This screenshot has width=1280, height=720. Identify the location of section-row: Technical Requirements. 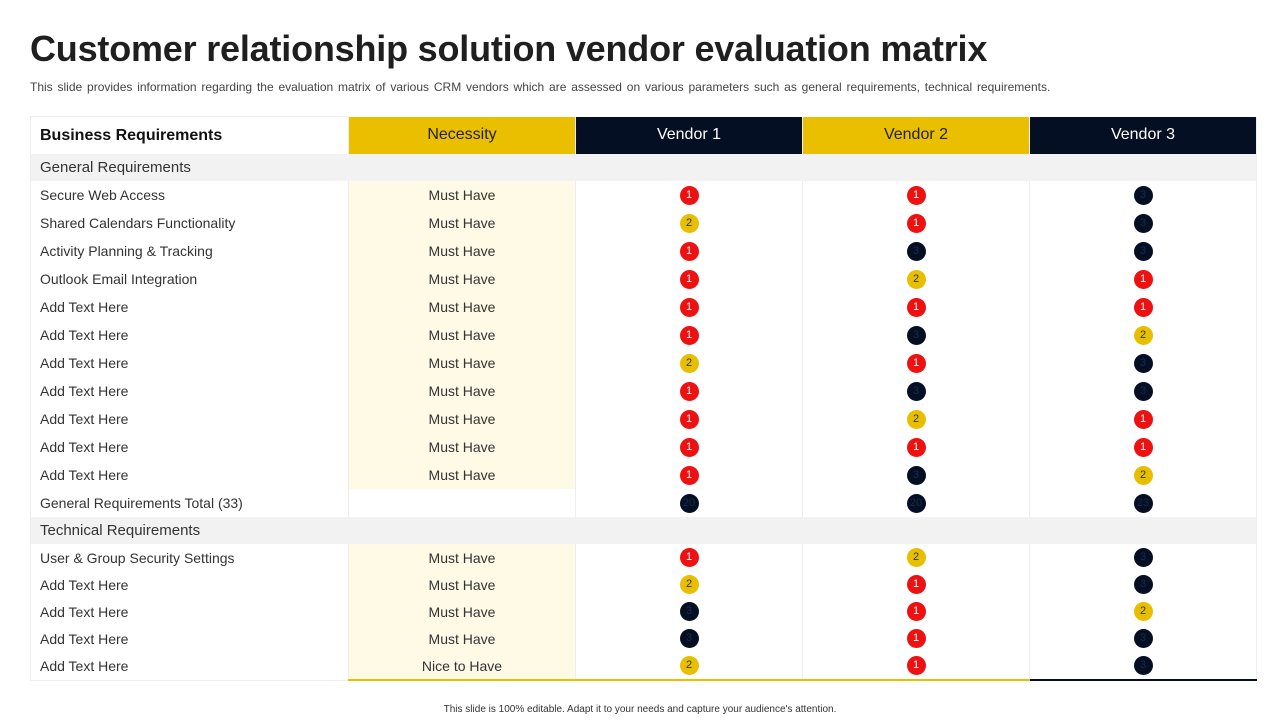
(643, 530).